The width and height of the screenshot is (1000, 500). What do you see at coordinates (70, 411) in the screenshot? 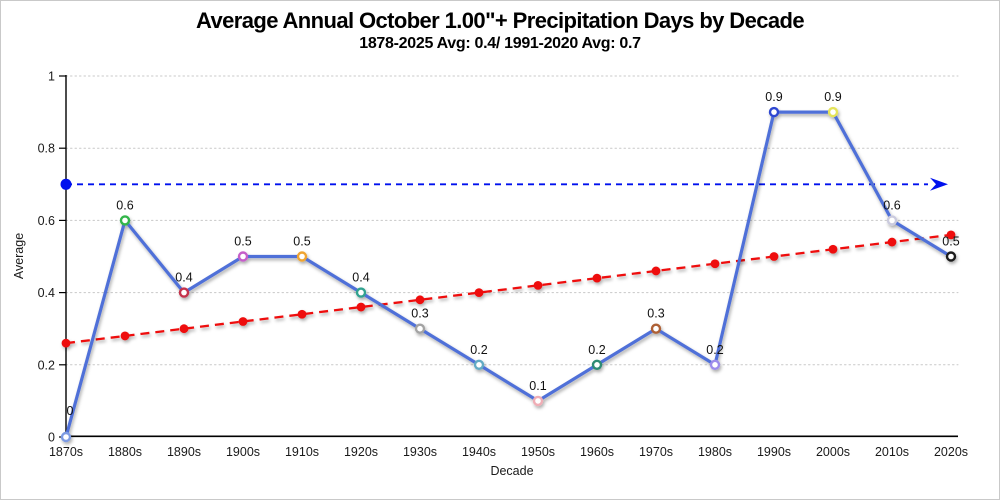
I see `data-point-label: 0` at bounding box center [70, 411].